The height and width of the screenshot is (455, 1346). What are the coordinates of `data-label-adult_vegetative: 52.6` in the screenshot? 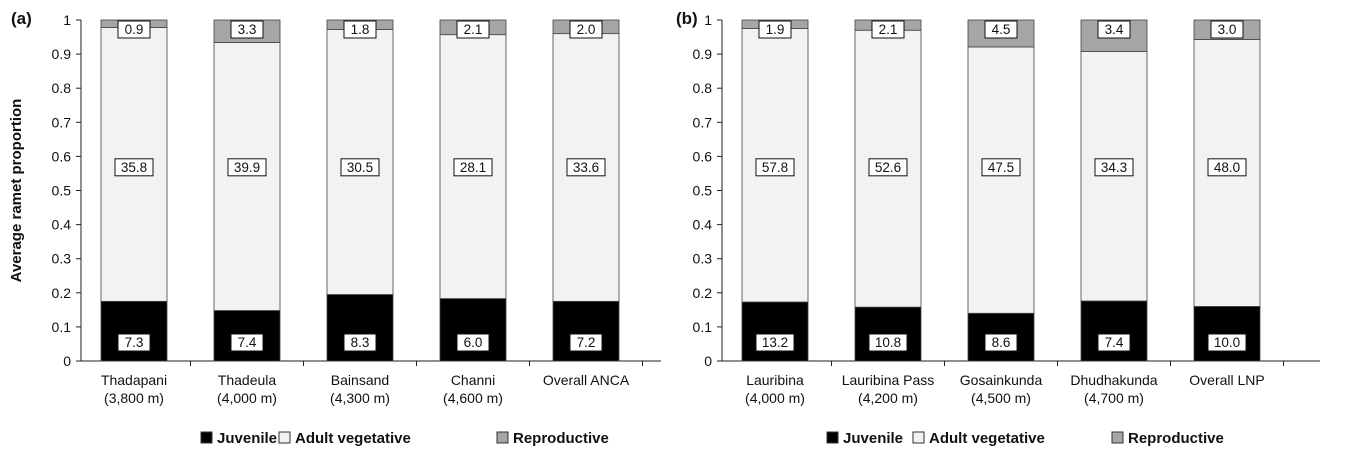 It's located at (888, 167).